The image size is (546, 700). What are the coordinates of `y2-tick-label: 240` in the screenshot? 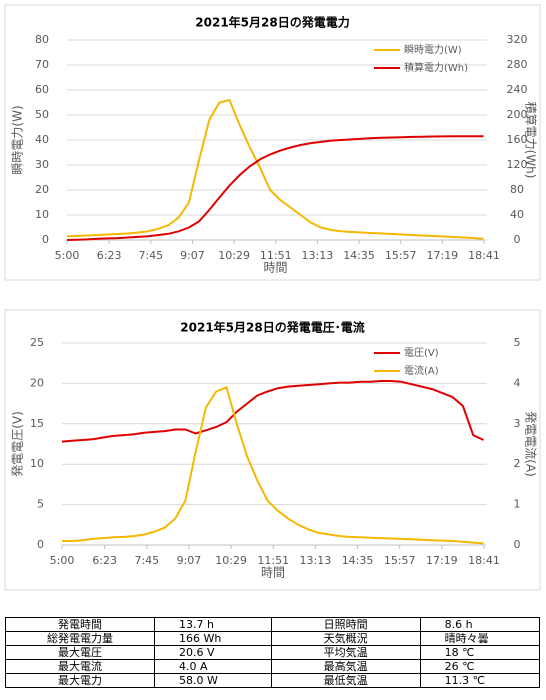 It's located at (517, 89).